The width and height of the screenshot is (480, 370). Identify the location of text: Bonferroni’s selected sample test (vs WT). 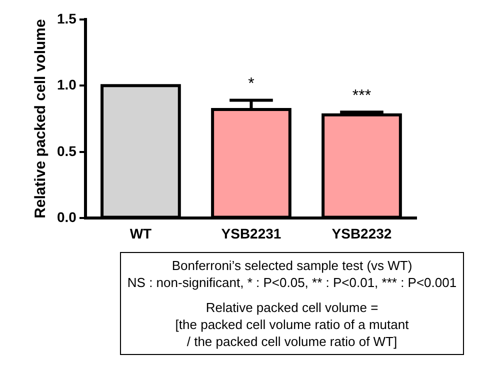
(292, 265).